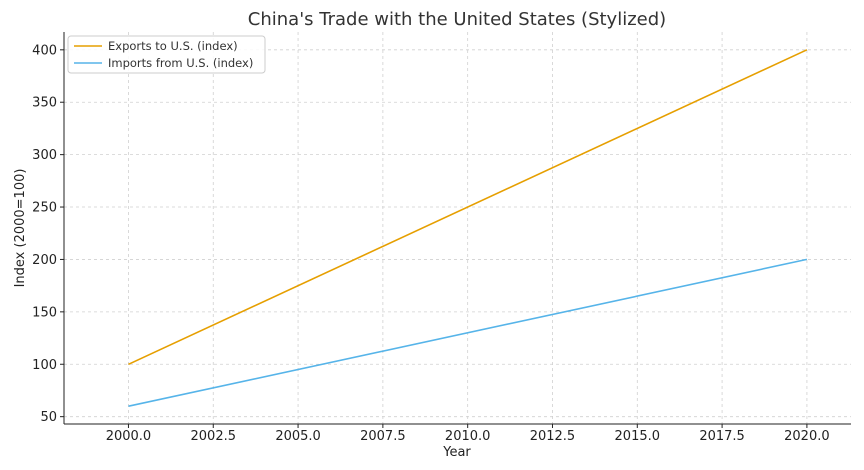 The height and width of the screenshot is (470, 864). I want to click on x-tick-label: 2012.5, so click(553, 436).